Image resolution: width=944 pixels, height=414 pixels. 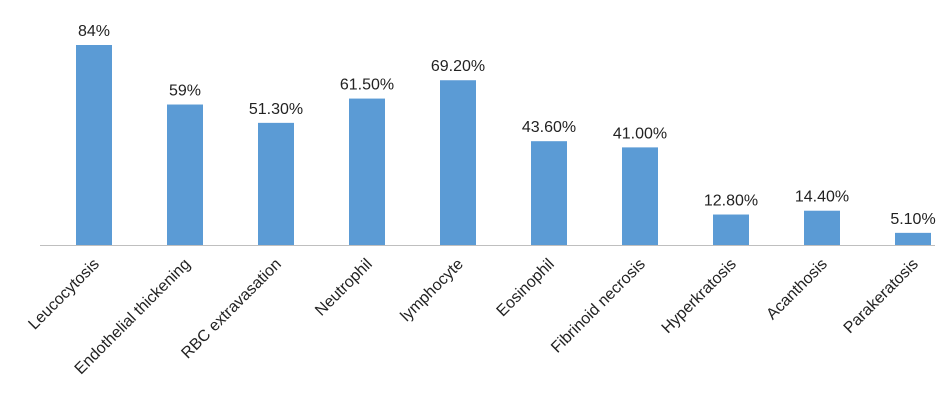 I want to click on data-label-6: 41.00%, so click(x=640, y=133).